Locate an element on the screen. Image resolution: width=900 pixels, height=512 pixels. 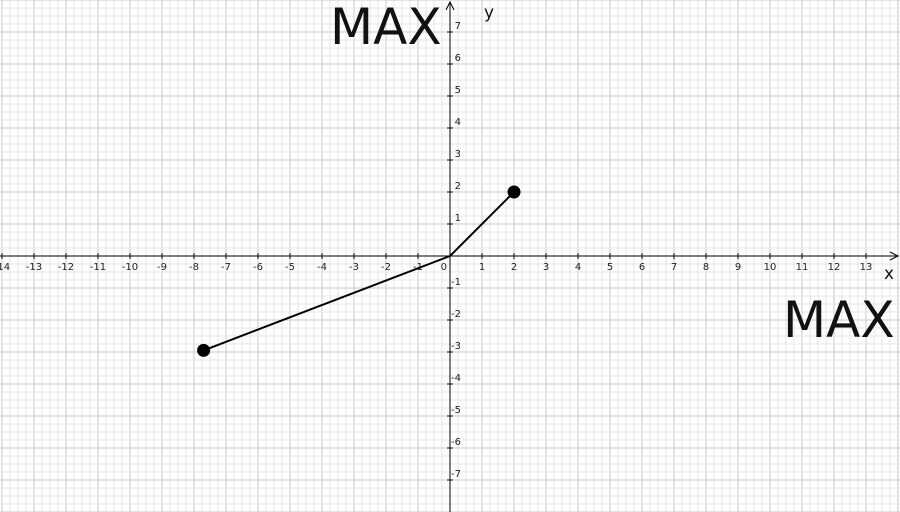
x-tick-label: 9 is located at coordinates (738, 267).